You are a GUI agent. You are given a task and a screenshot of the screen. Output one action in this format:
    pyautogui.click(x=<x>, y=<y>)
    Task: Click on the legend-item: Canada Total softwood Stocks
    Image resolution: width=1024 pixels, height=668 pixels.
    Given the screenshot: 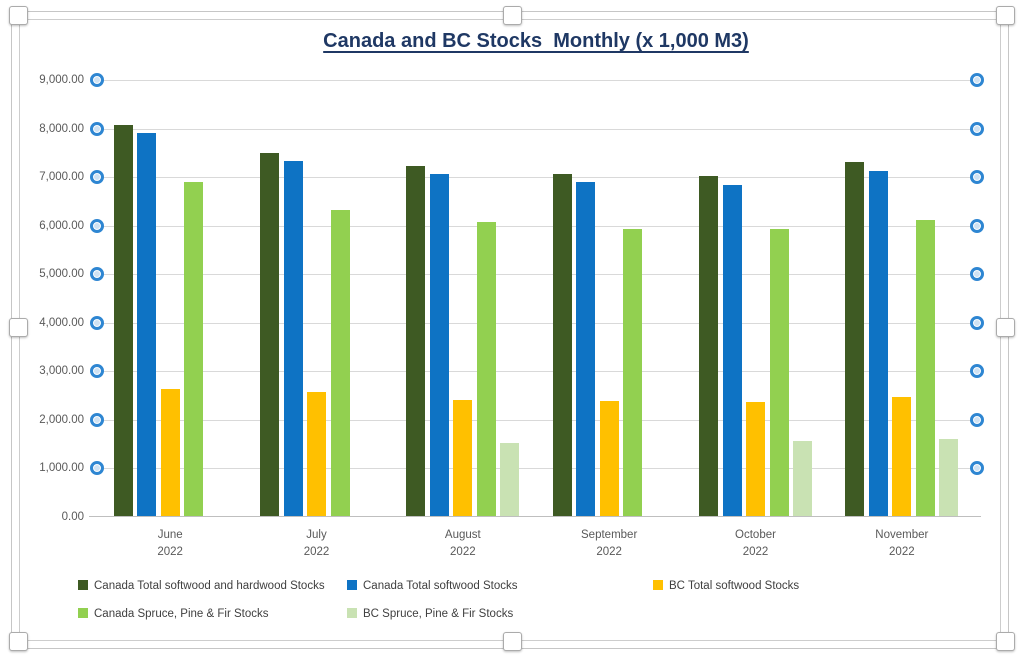 What is the action you would take?
    pyautogui.click(x=432, y=587)
    